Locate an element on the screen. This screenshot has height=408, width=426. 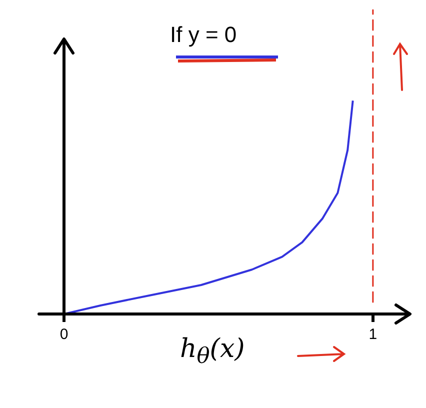
x-tick-label: 1 is located at coordinates (373, 335).